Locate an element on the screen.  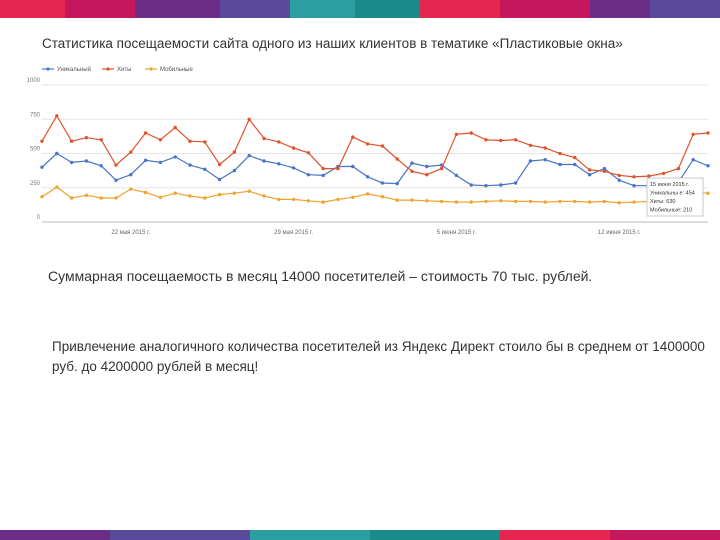
y-axis-labels: 0 250 500 750 1000 is located at coordinates (34, 149).